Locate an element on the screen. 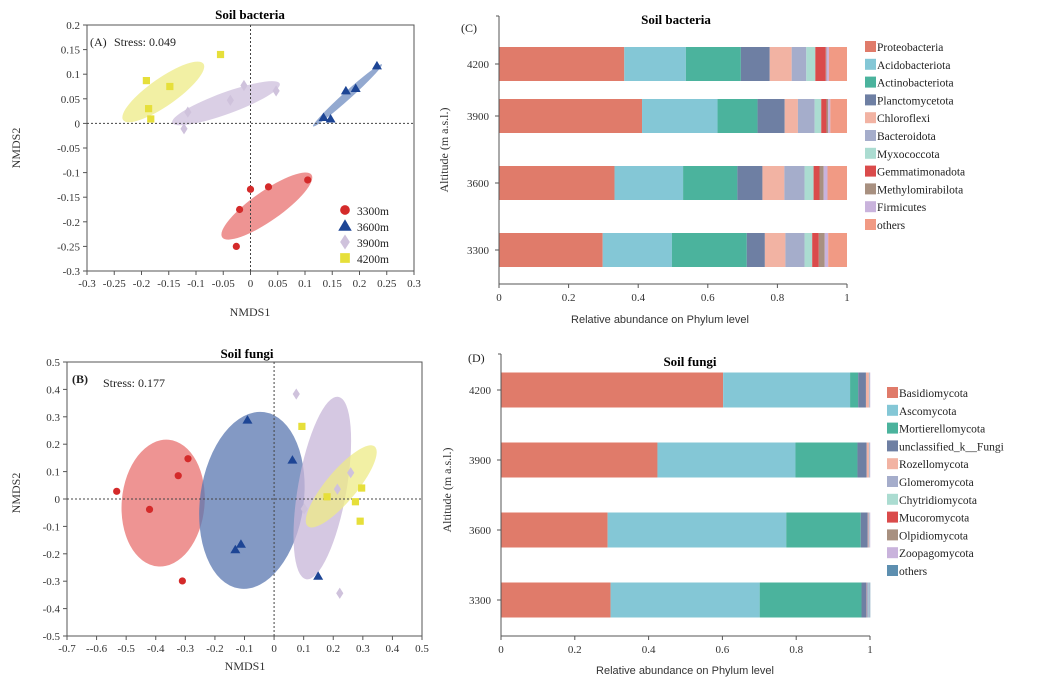 Image resolution: width=1042 pixels, height=688 pixels. bar-segment-3600-Chytridiomycota is located at coordinates (869, 530).